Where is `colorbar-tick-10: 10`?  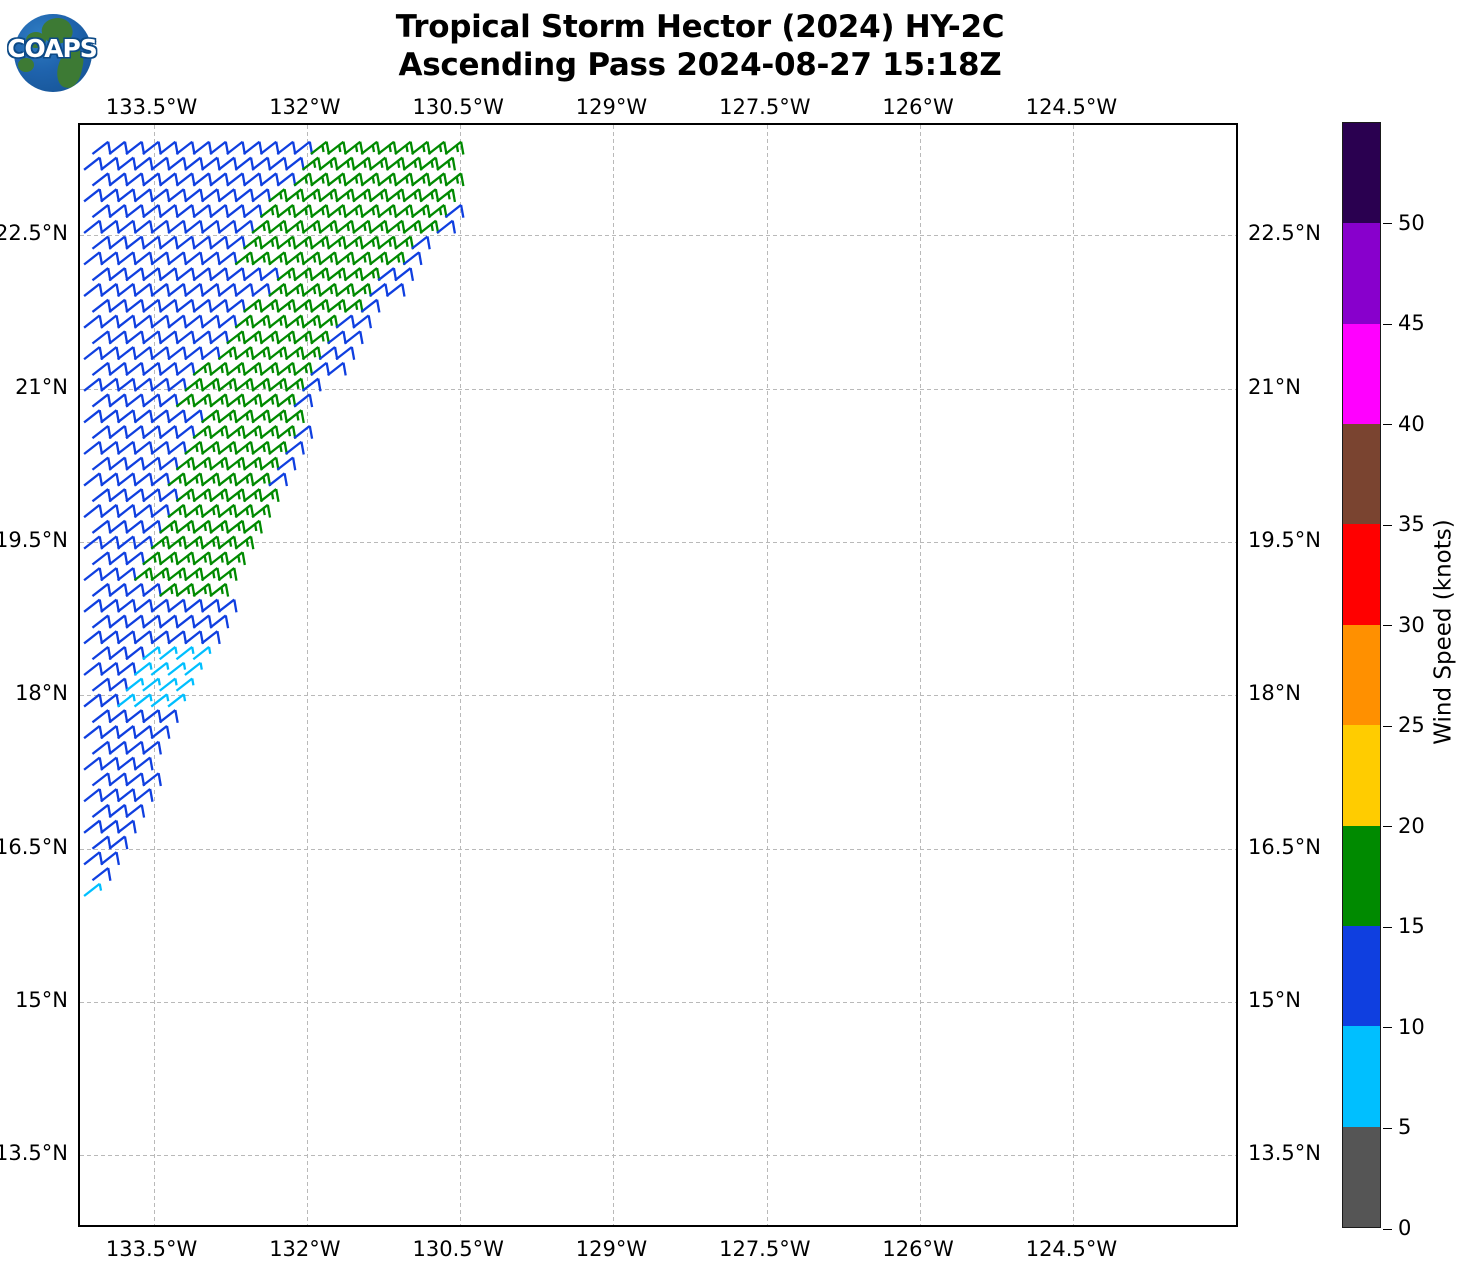 colorbar-tick-10: 10 is located at coordinates (1404, 1027).